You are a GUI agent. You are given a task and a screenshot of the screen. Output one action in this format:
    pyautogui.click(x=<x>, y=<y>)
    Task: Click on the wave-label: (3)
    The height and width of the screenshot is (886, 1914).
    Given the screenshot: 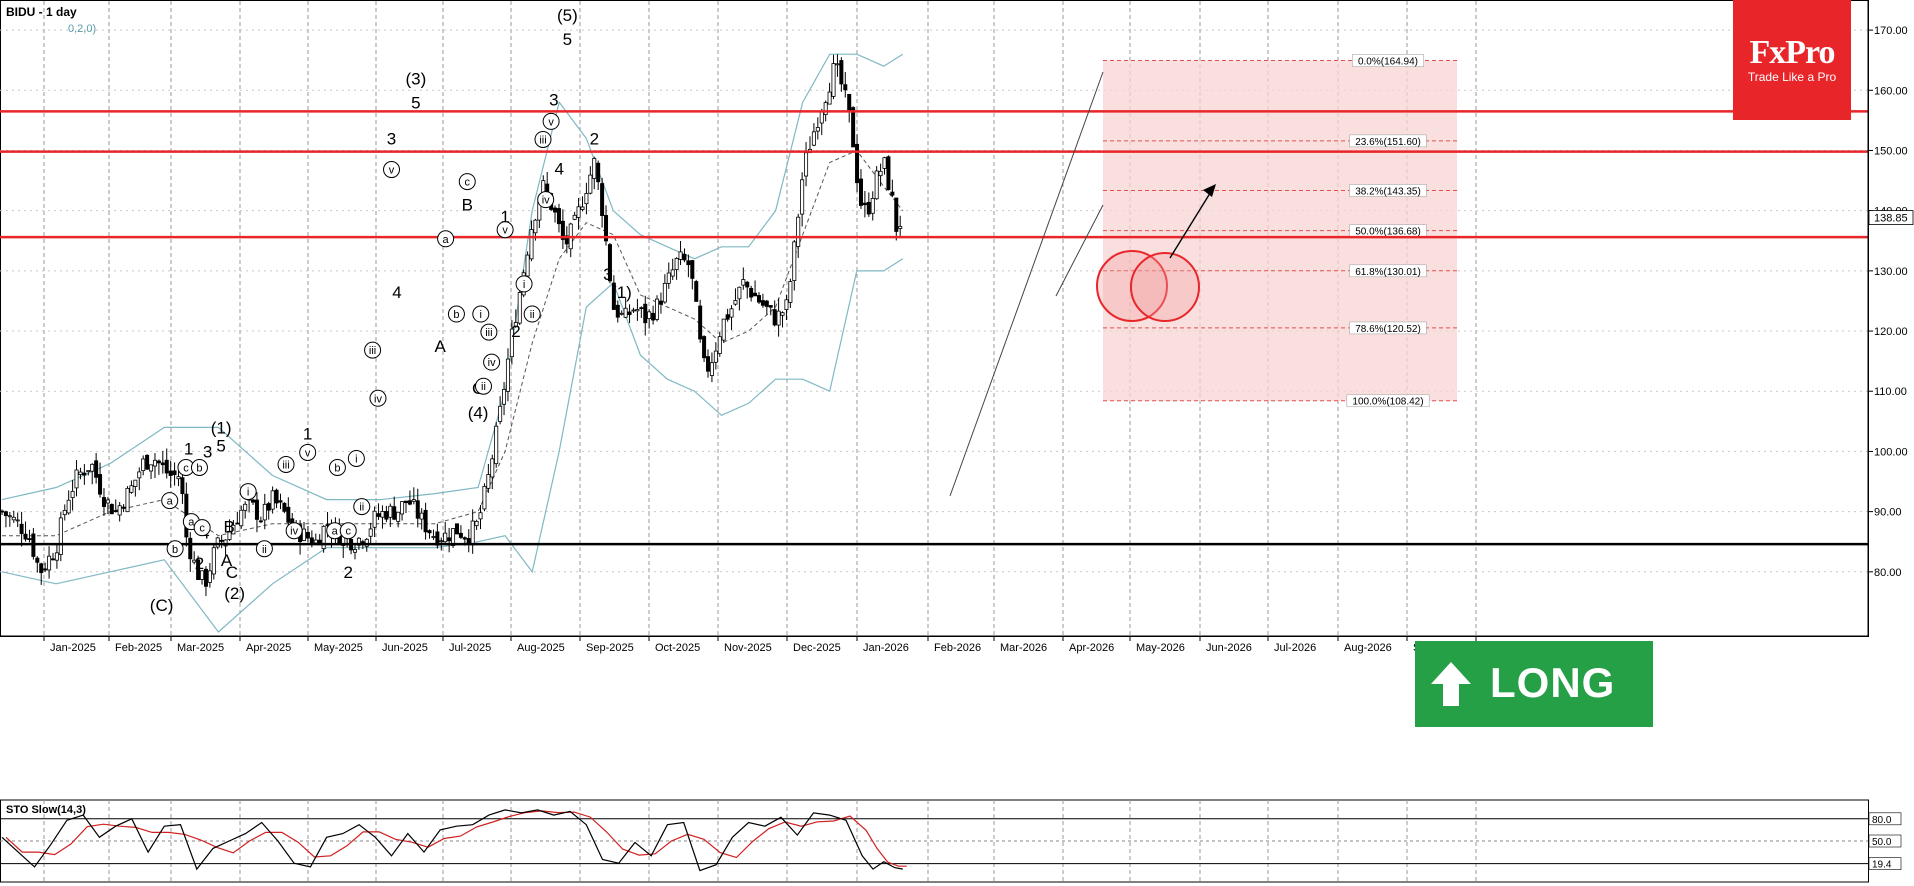 What is the action you would take?
    pyautogui.click(x=415, y=78)
    